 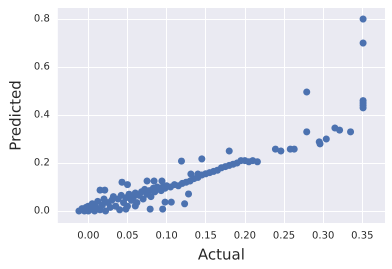 I want to click on x-tick-label: 0.25, so click(x=284, y=236).